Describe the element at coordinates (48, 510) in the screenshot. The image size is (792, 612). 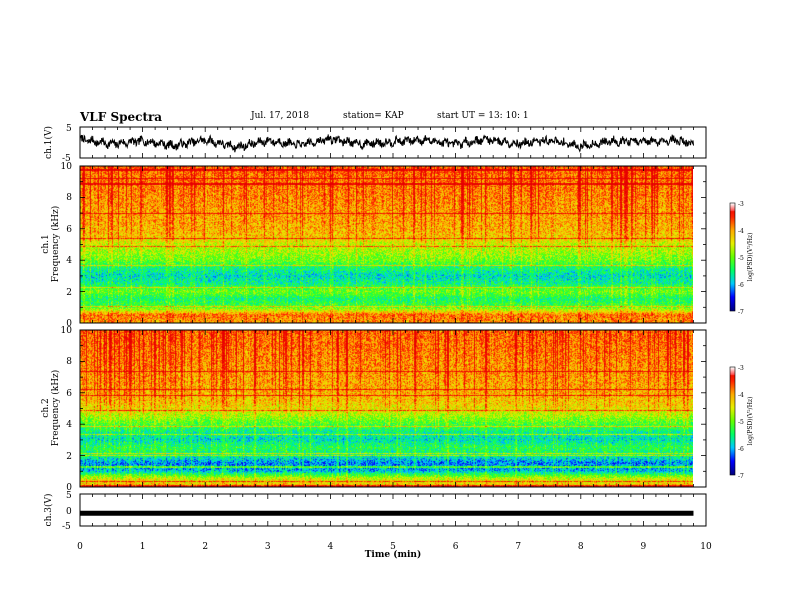
I see `ch3-ylabel: ch.3(V)` at that location.